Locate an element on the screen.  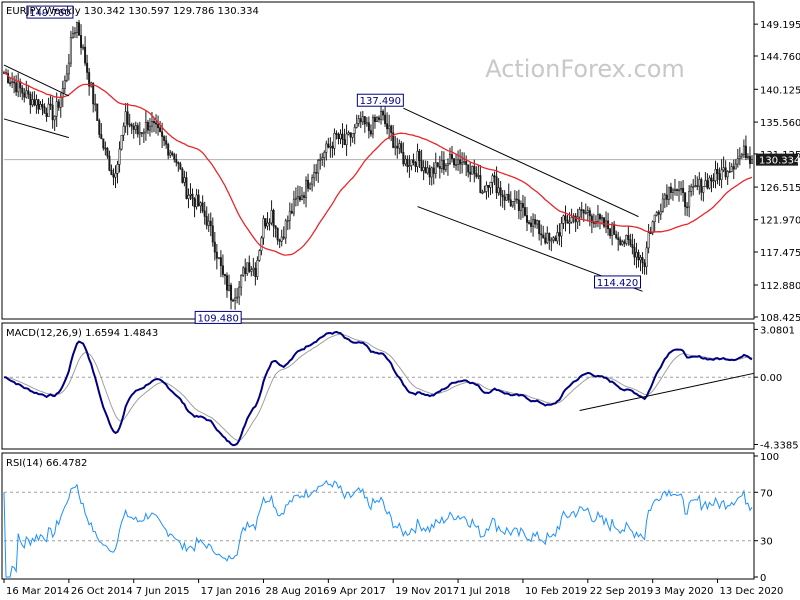
x-tick-label: 7 Jun 2015 is located at coordinates (163, 591).